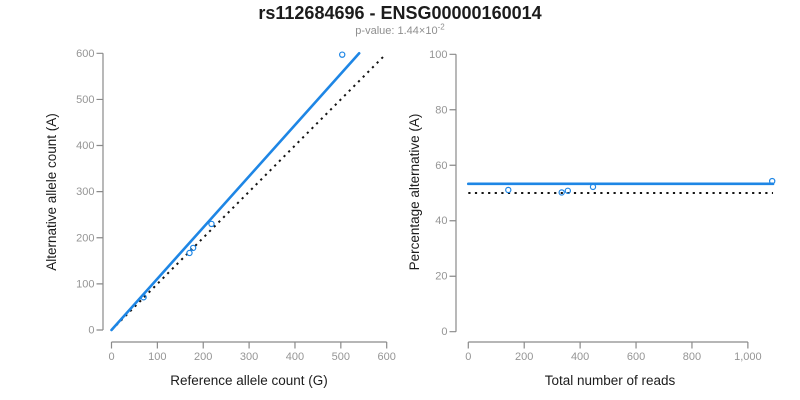  What do you see at coordinates (85, 146) in the screenshot?
I see `left-y-tick-label: 400` at bounding box center [85, 146].